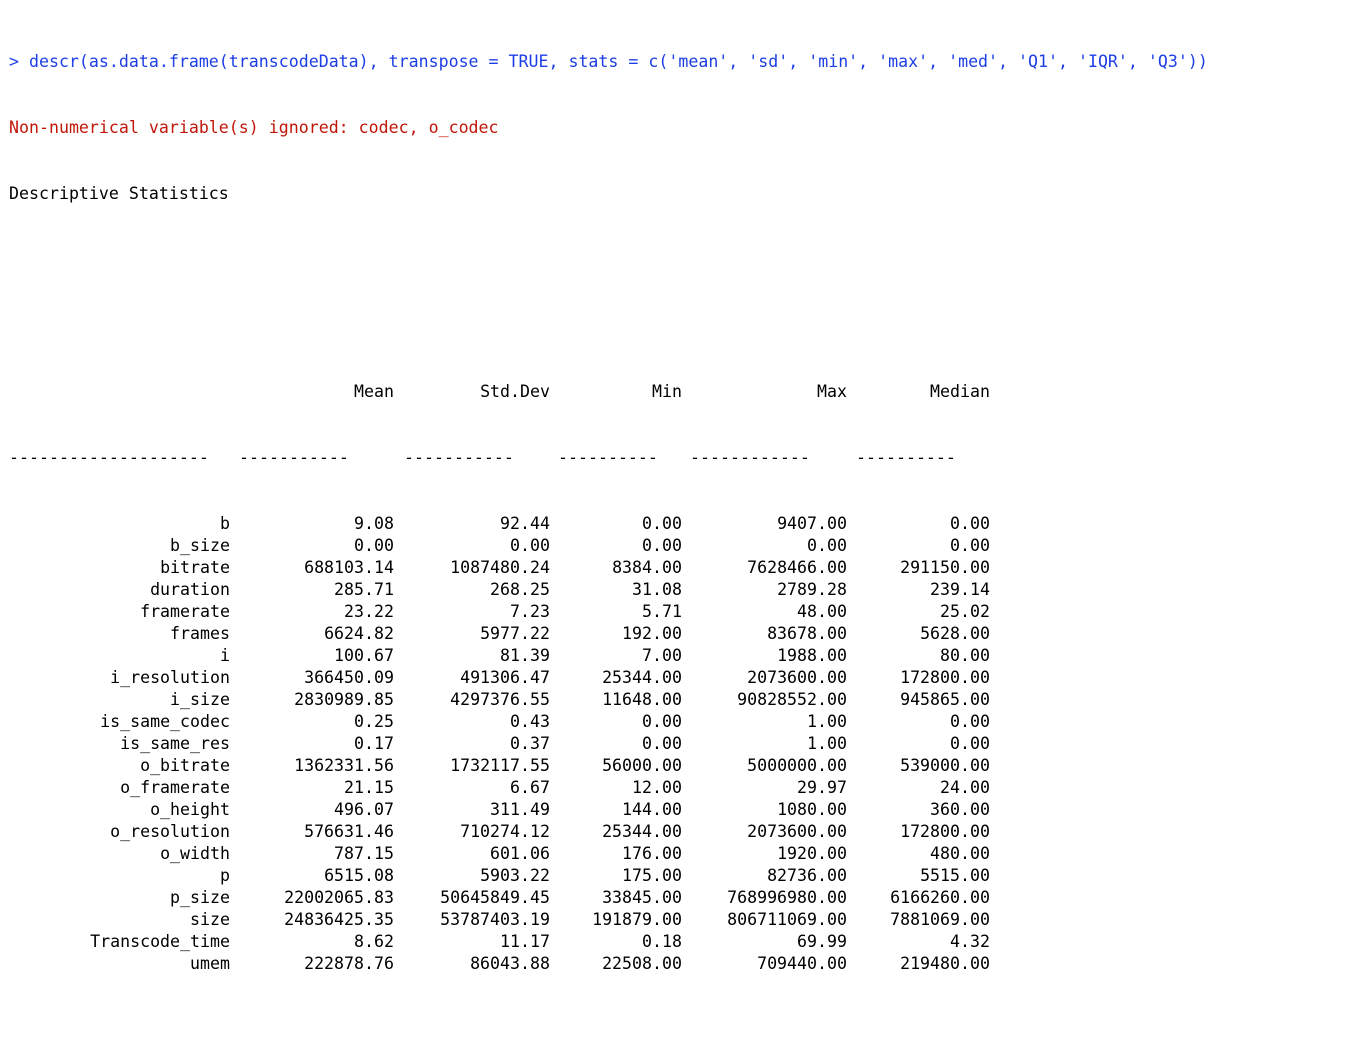 This screenshot has width=1345, height=1041. What do you see at coordinates (339, 919) in the screenshot?
I see `cell-mean: 24836425.35` at bounding box center [339, 919].